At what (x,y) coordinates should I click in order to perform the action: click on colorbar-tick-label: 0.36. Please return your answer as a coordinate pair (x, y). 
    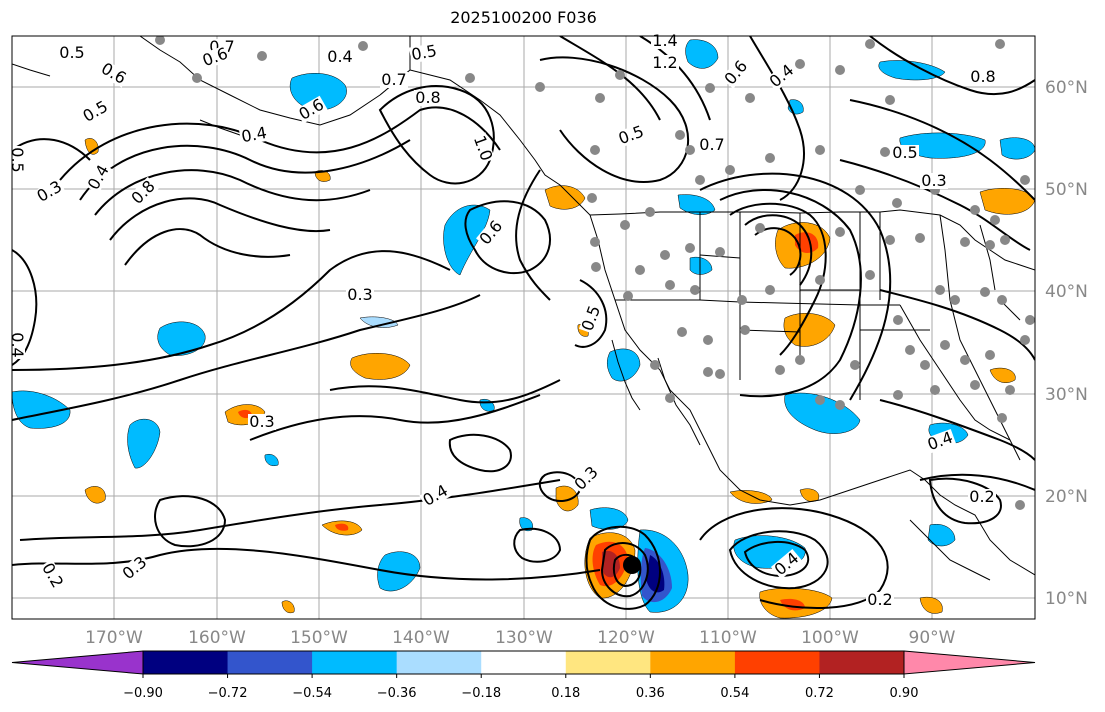
    Looking at the image, I should click on (650, 693).